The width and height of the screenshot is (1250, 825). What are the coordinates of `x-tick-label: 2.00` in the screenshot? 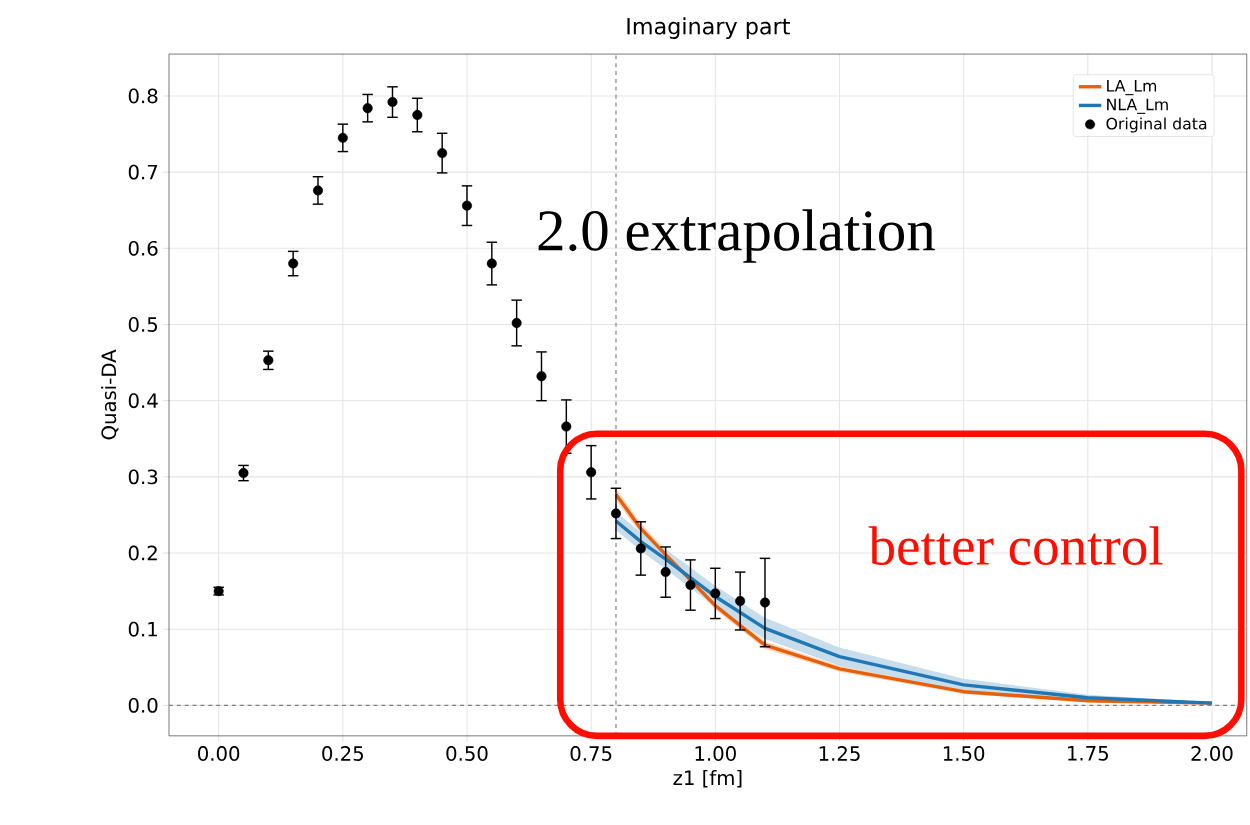 It's located at (1212, 753).